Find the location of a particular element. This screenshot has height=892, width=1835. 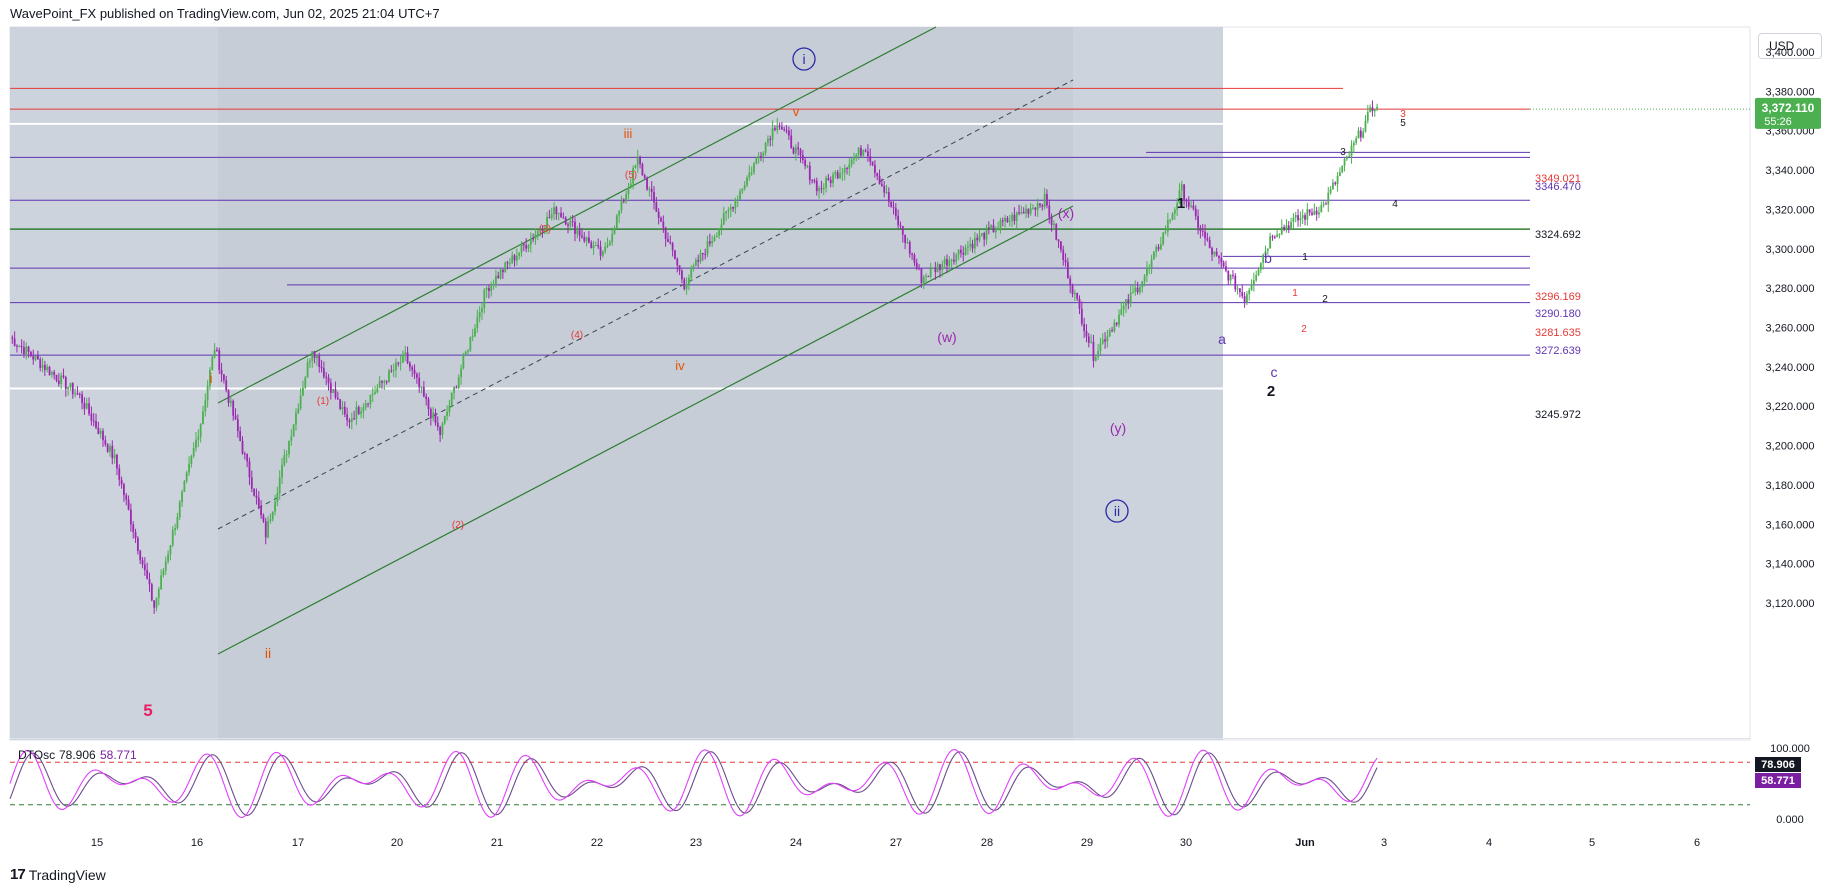

wave-label: iii is located at coordinates (628, 133).